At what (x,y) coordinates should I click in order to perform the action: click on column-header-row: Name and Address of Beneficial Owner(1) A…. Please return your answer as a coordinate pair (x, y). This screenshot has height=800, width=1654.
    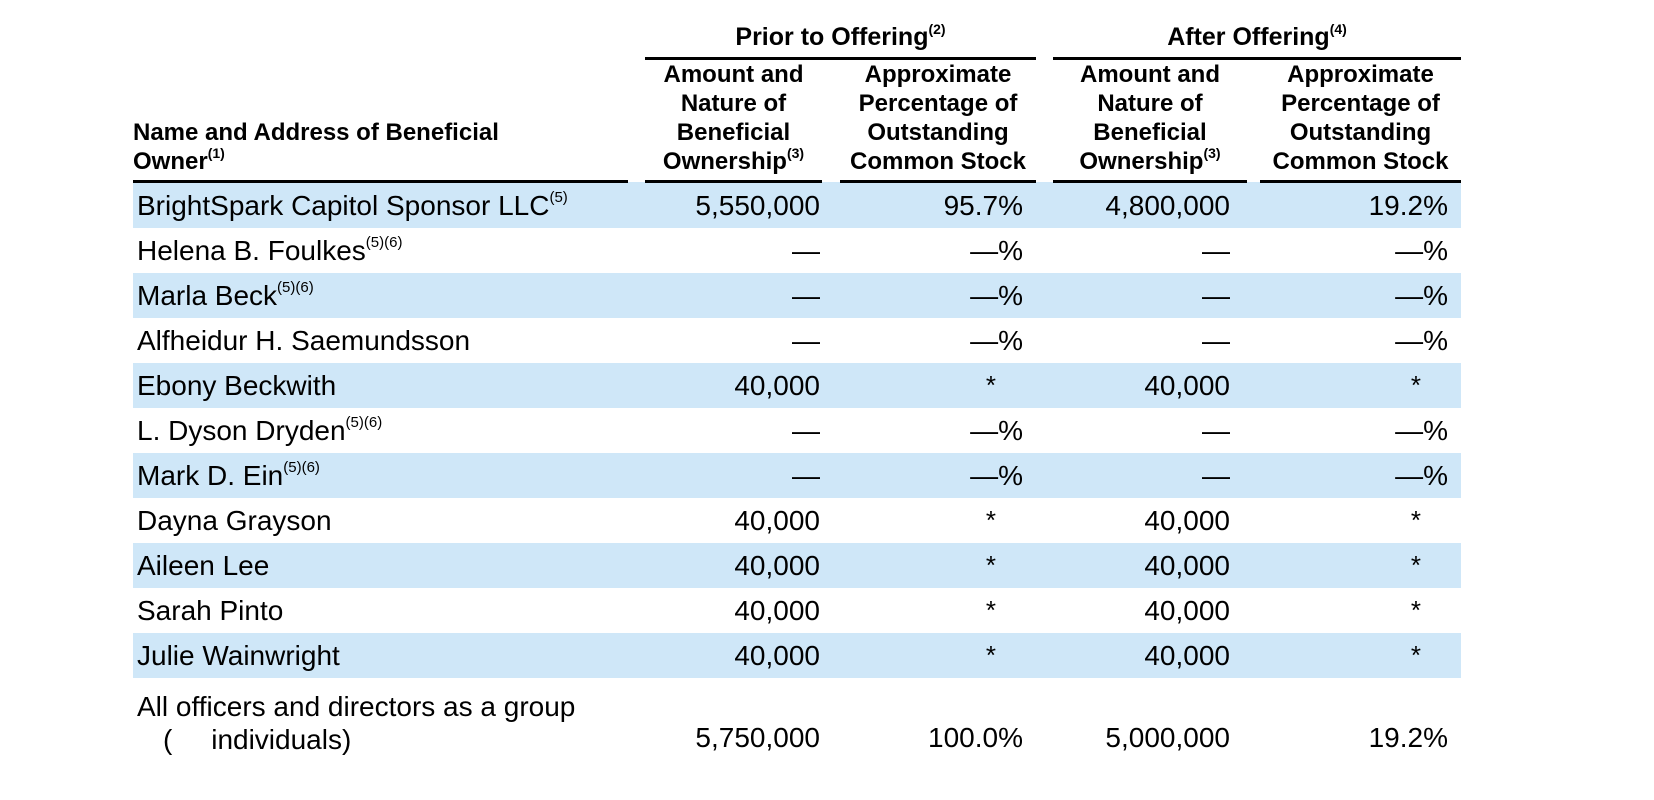
    Looking at the image, I should click on (797, 120).